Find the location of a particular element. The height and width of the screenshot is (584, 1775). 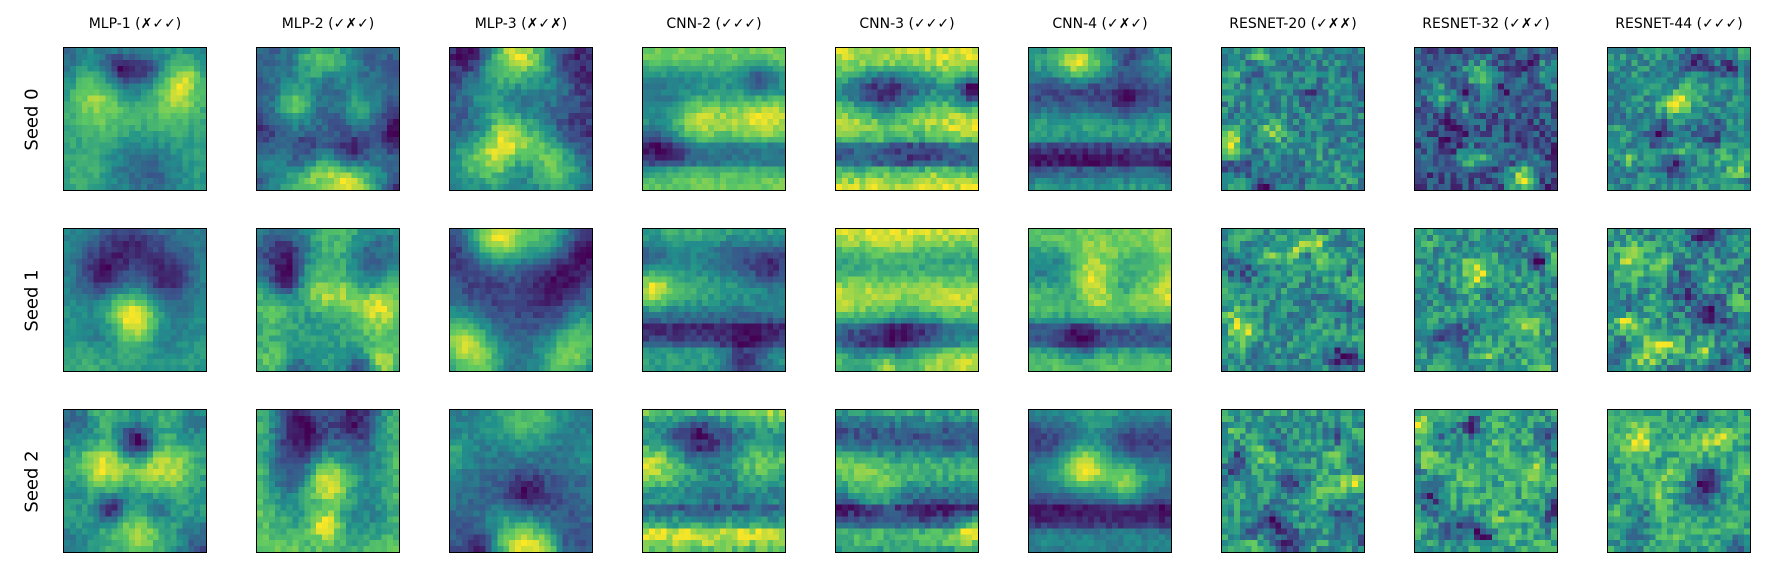

row-label: Seed 0 is located at coordinates (32, 119).